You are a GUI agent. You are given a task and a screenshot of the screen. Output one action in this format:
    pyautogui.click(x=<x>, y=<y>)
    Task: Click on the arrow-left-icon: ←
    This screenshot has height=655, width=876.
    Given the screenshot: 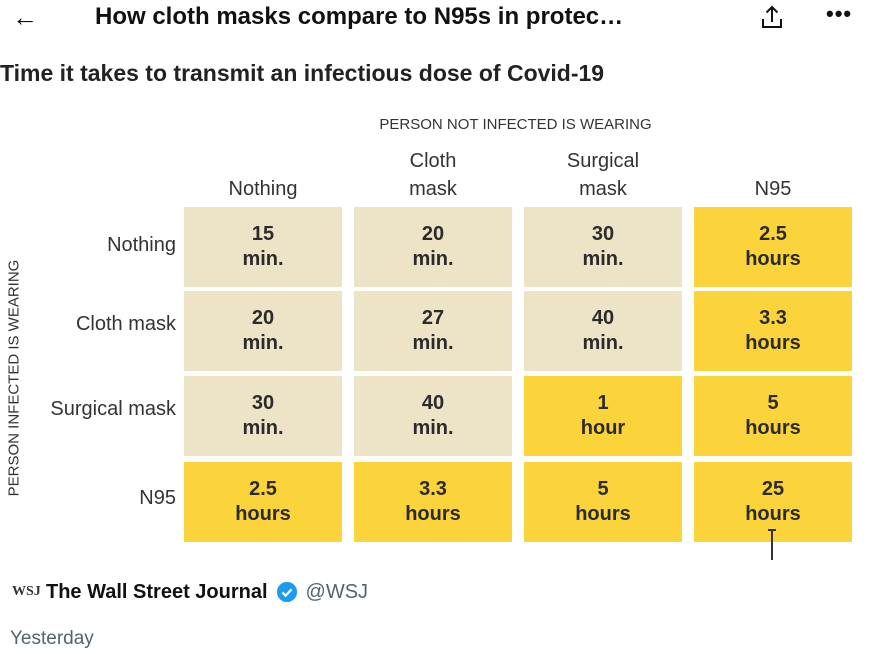 What is the action you would take?
    pyautogui.click(x=25, y=17)
    